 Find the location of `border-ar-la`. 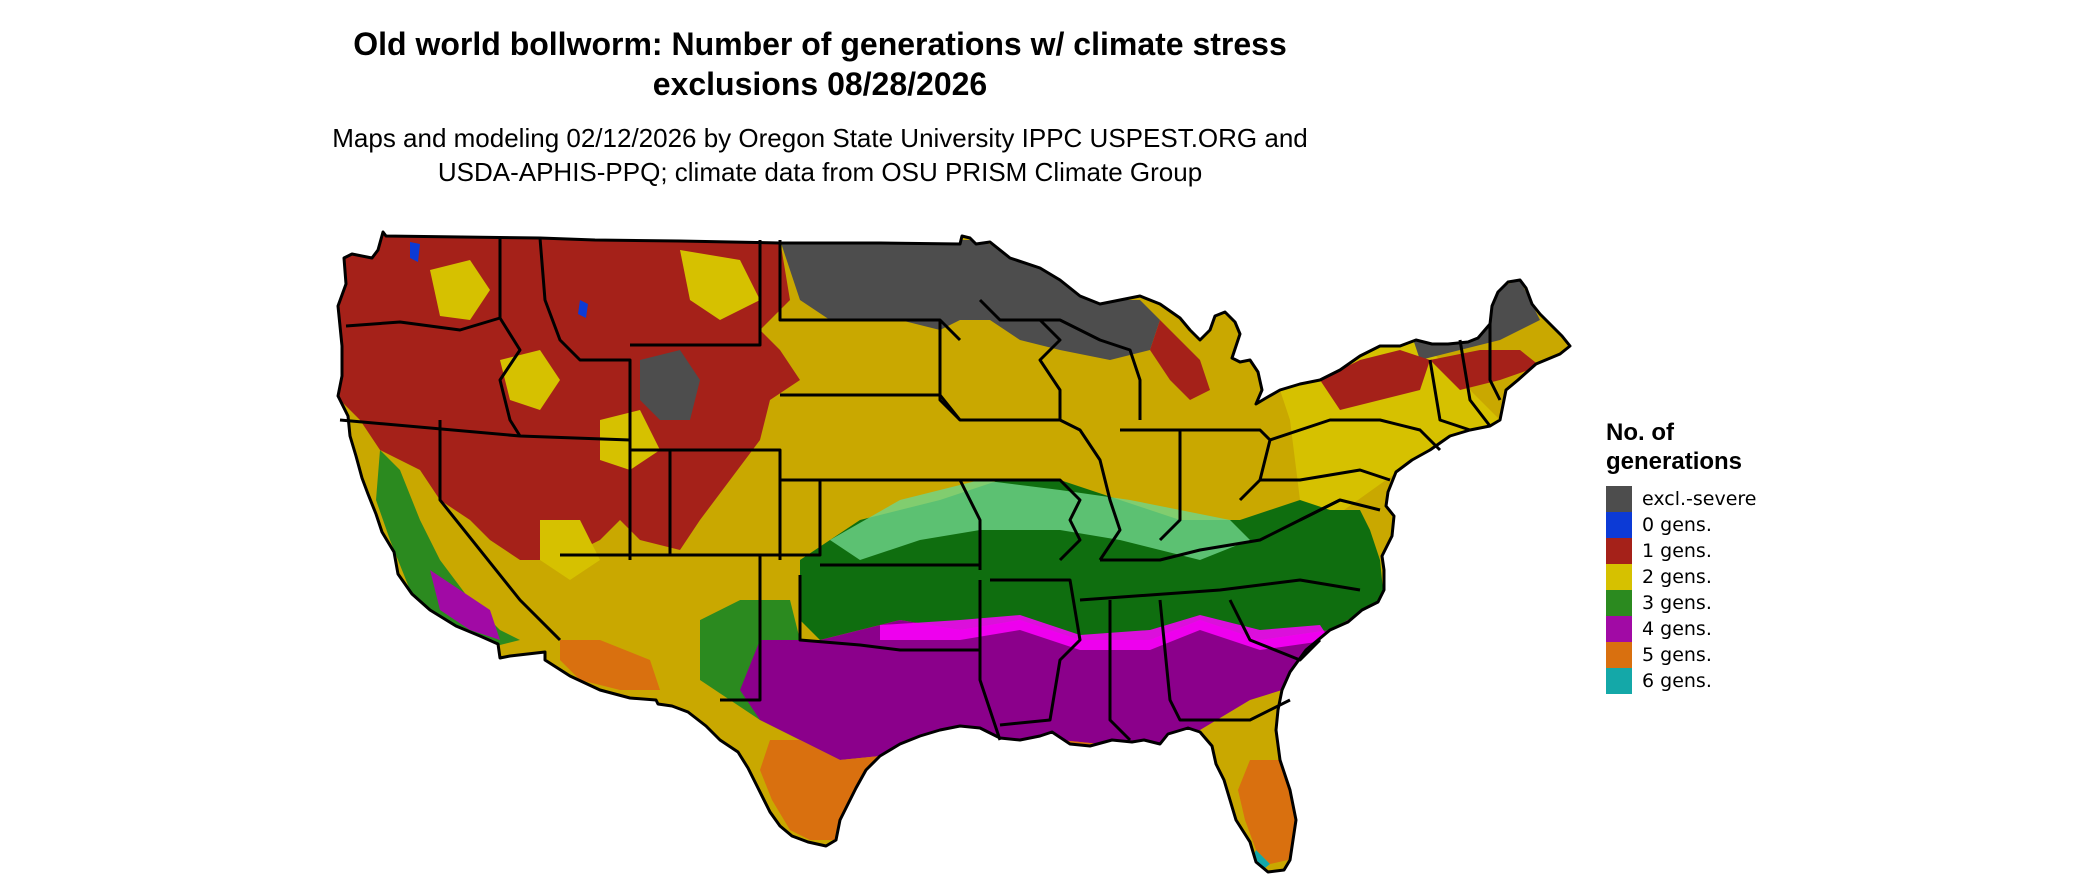

border-ar-la is located at coordinates (990, 695).